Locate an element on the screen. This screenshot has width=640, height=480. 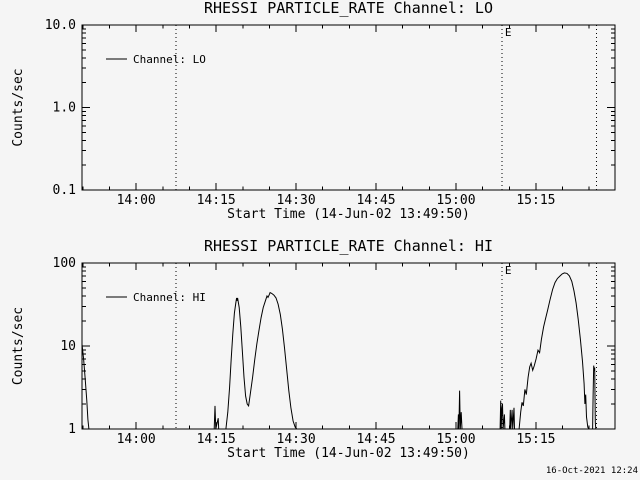
chart-title: RHESSI PARTICLE_RATE Channel: HI is located at coordinates (348, 246).